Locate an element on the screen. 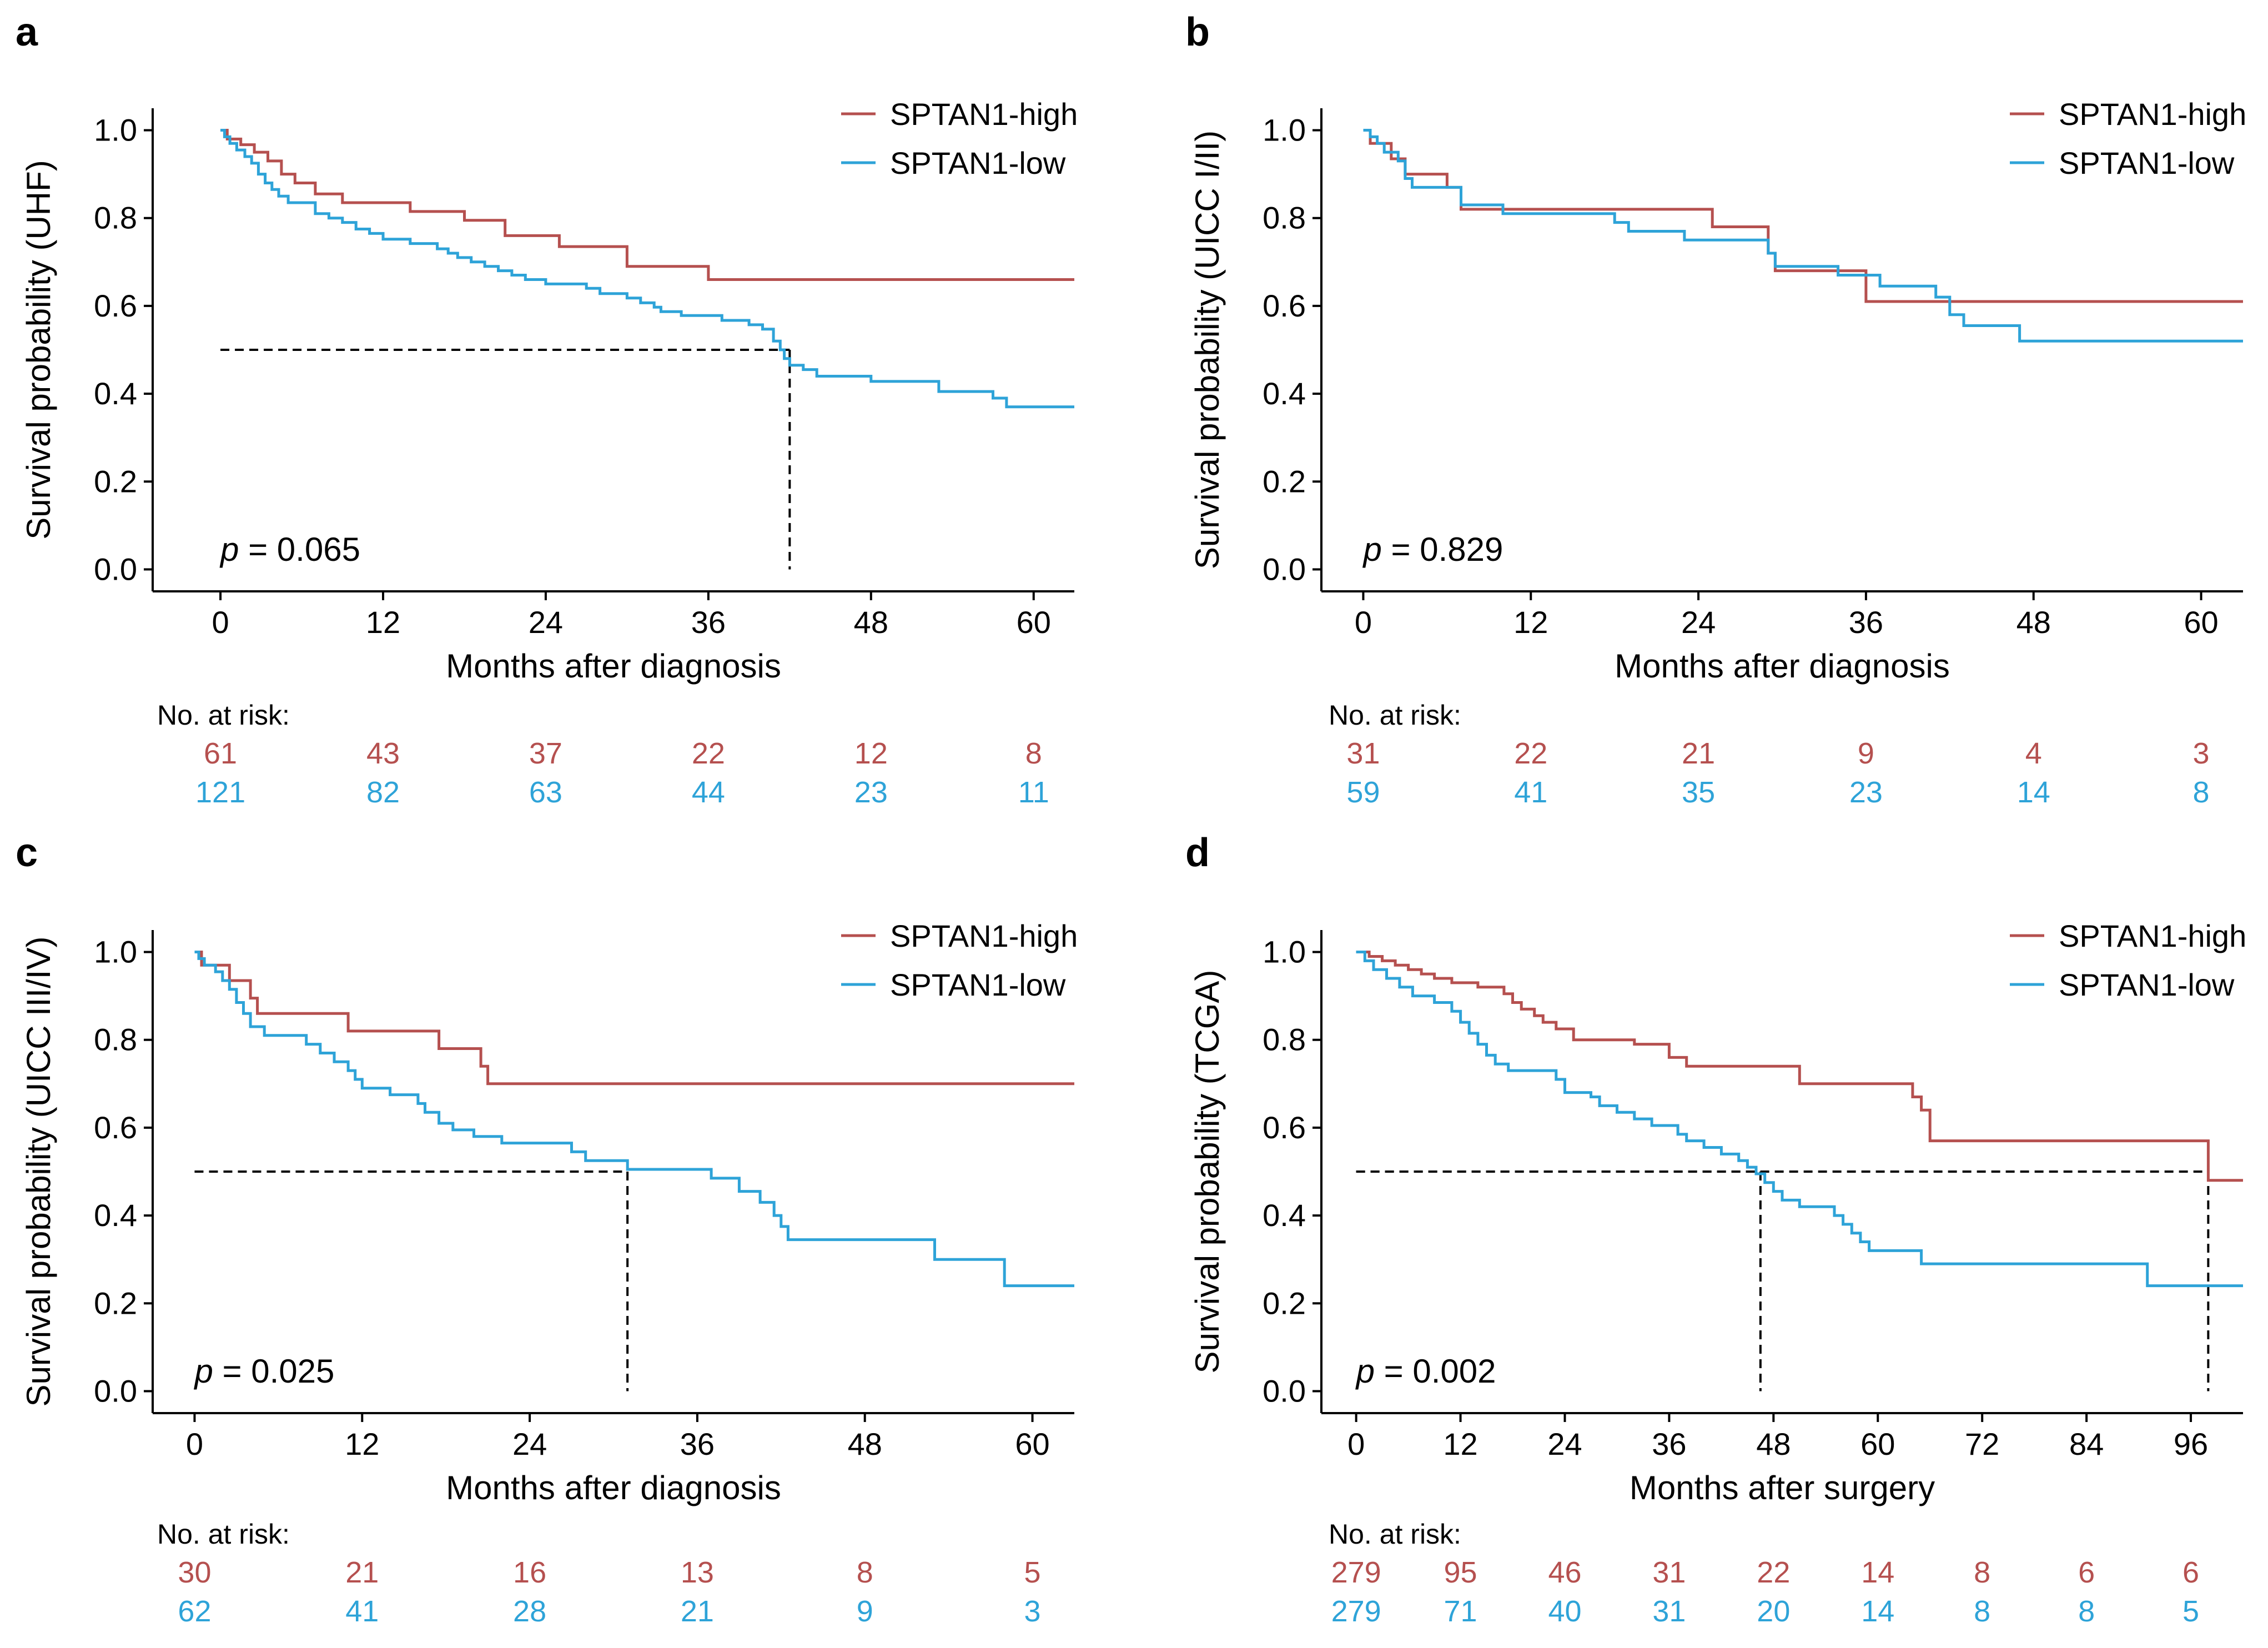  x-tick-label-d: 24 is located at coordinates (1564, 1443).